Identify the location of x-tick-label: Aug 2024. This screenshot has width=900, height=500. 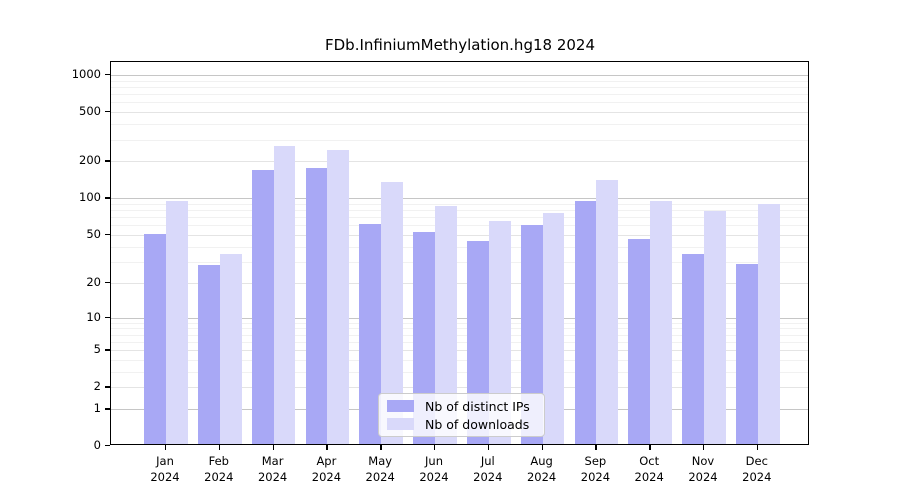
(541, 469).